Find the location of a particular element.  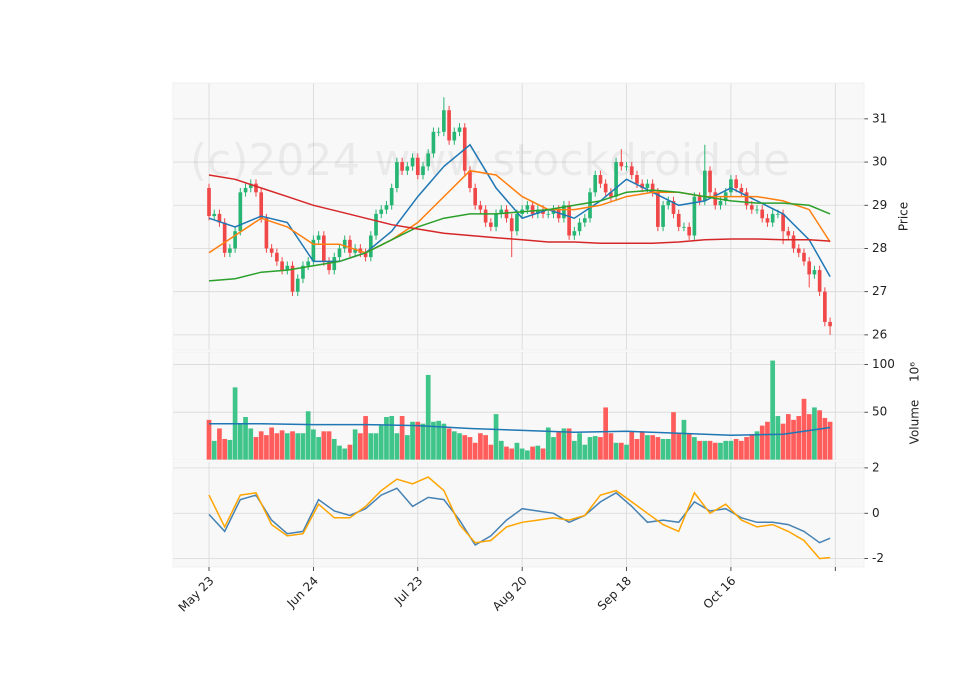

plot-background is located at coordinates (518, 514).